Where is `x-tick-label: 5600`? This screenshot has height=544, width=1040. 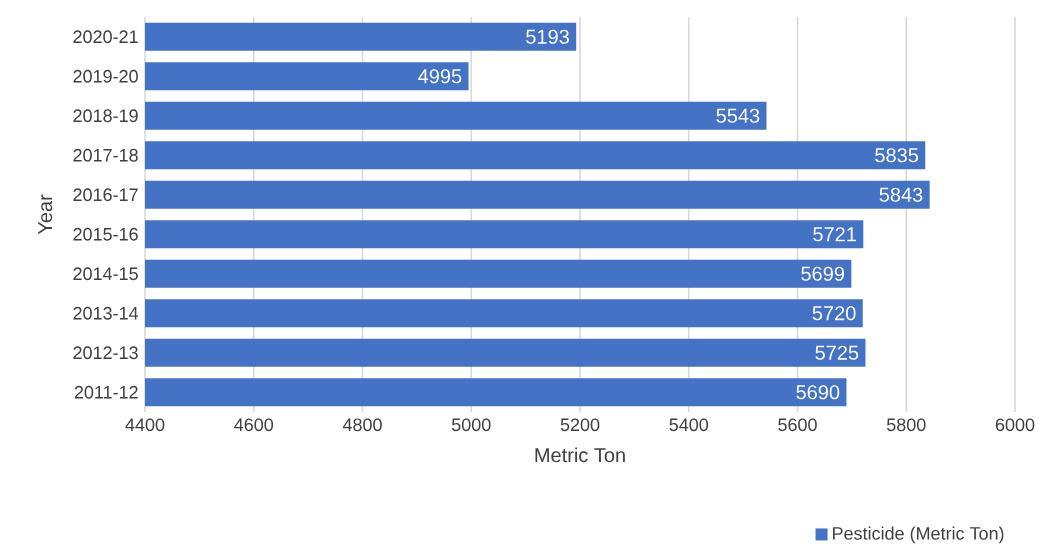
x-tick-label: 5600 is located at coordinates (797, 425).